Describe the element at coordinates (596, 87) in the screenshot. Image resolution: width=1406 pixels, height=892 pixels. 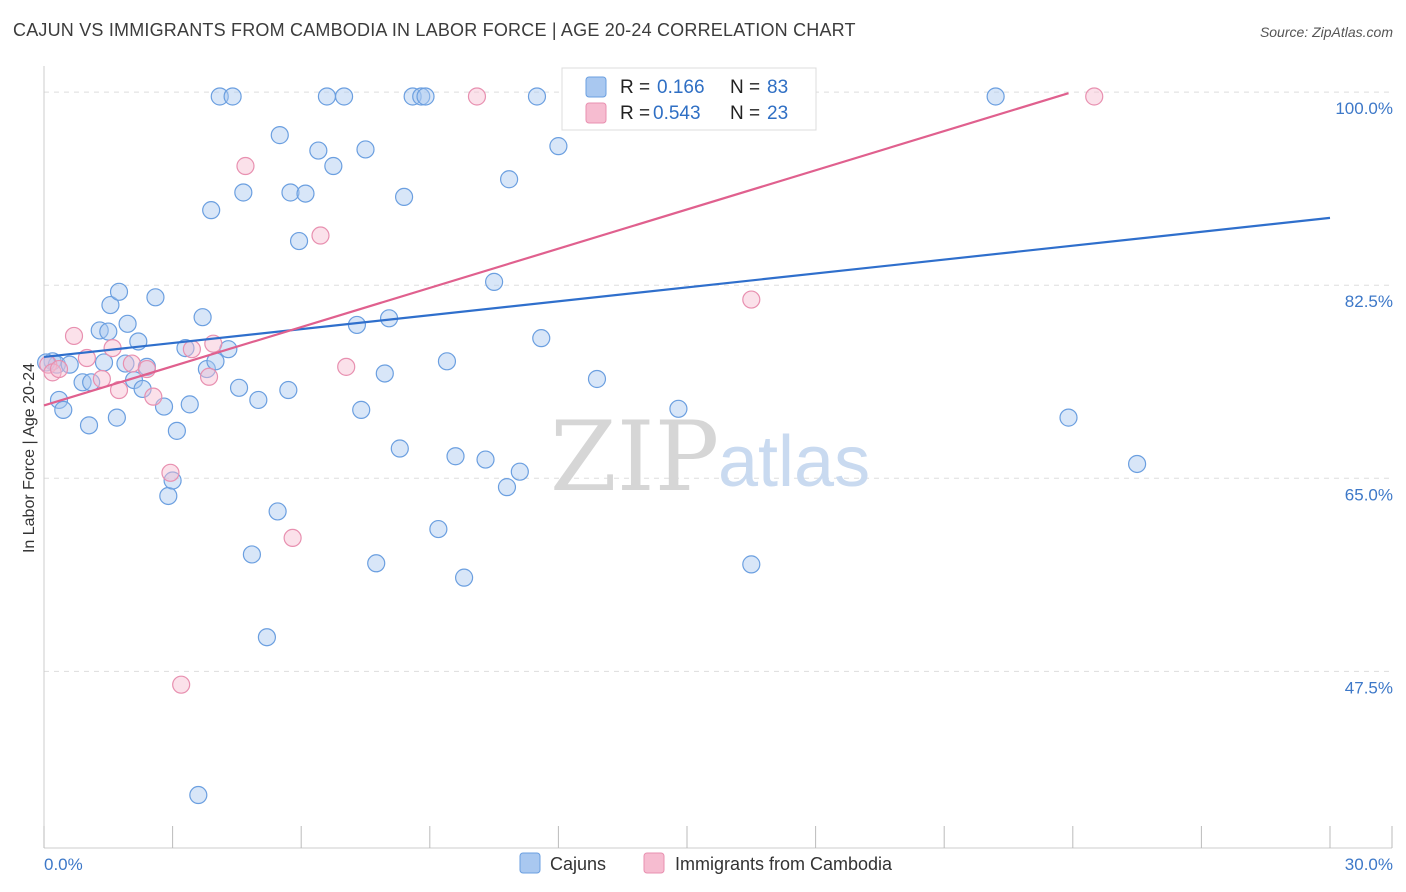
I see `stats-swatch-cajun` at that location.